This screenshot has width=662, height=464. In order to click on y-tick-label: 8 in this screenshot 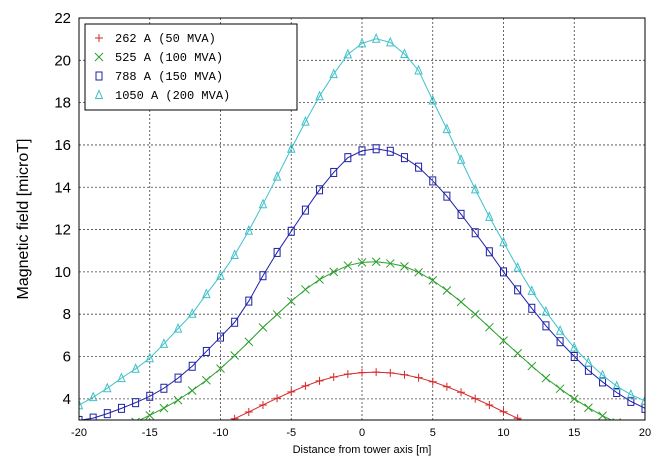, I will do `click(67, 314)`.